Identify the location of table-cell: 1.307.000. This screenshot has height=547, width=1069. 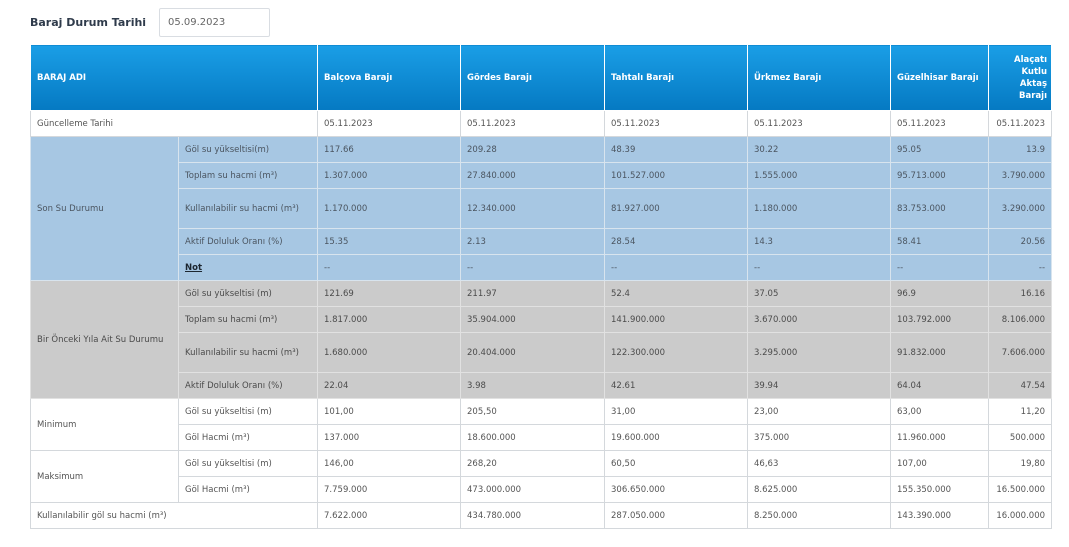
(389, 175).